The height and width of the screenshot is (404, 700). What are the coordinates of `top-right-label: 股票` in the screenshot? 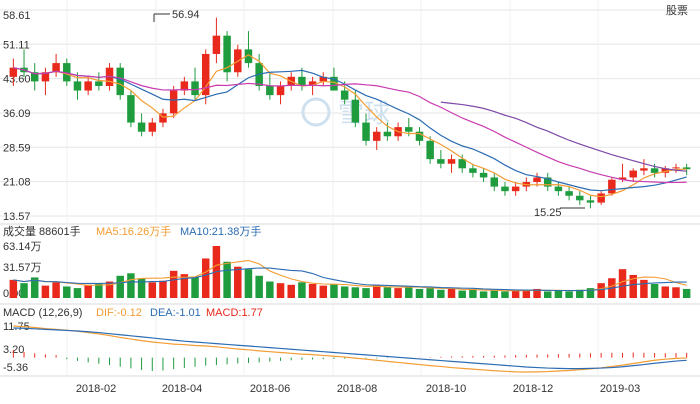 It's located at (677, 10).